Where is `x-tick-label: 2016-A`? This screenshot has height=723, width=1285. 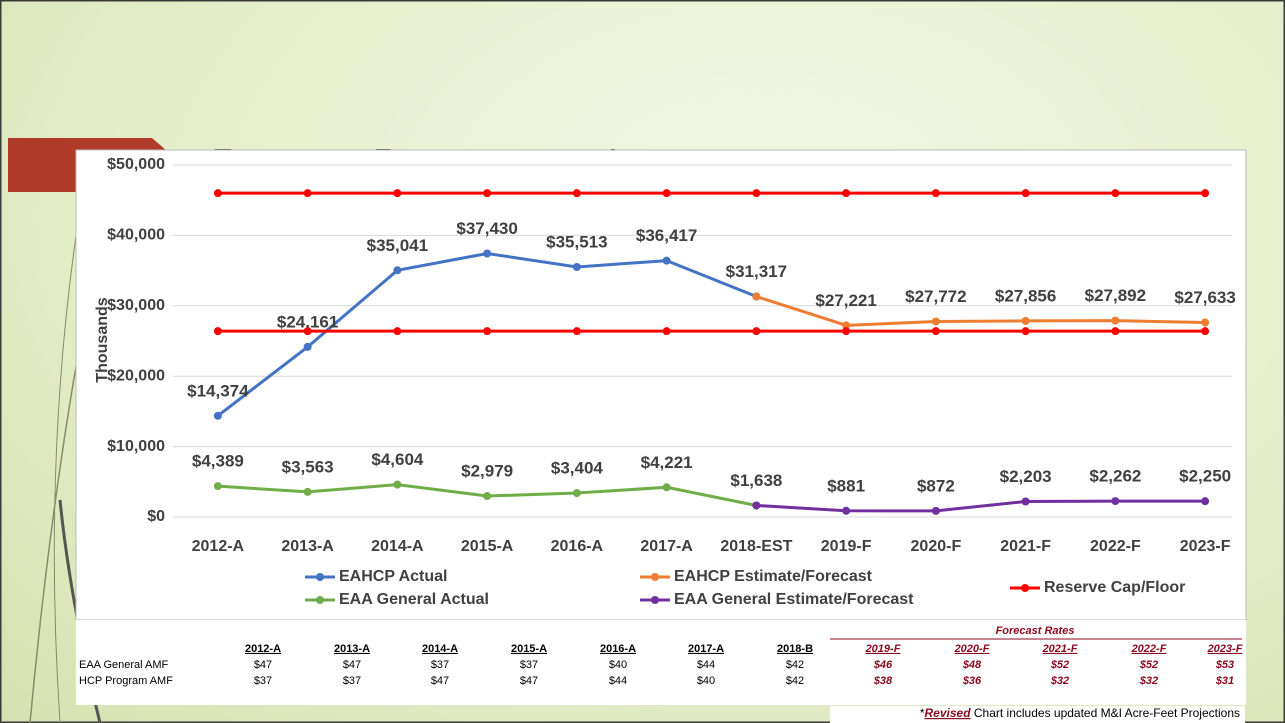
x-tick-label: 2016-A is located at coordinates (577, 546).